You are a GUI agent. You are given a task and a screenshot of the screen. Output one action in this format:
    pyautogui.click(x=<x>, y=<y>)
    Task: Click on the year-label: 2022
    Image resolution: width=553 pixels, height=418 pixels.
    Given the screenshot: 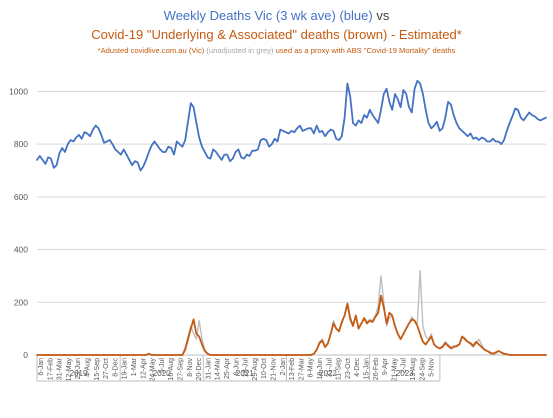 What is the action you would take?
    pyautogui.click(x=328, y=373)
    